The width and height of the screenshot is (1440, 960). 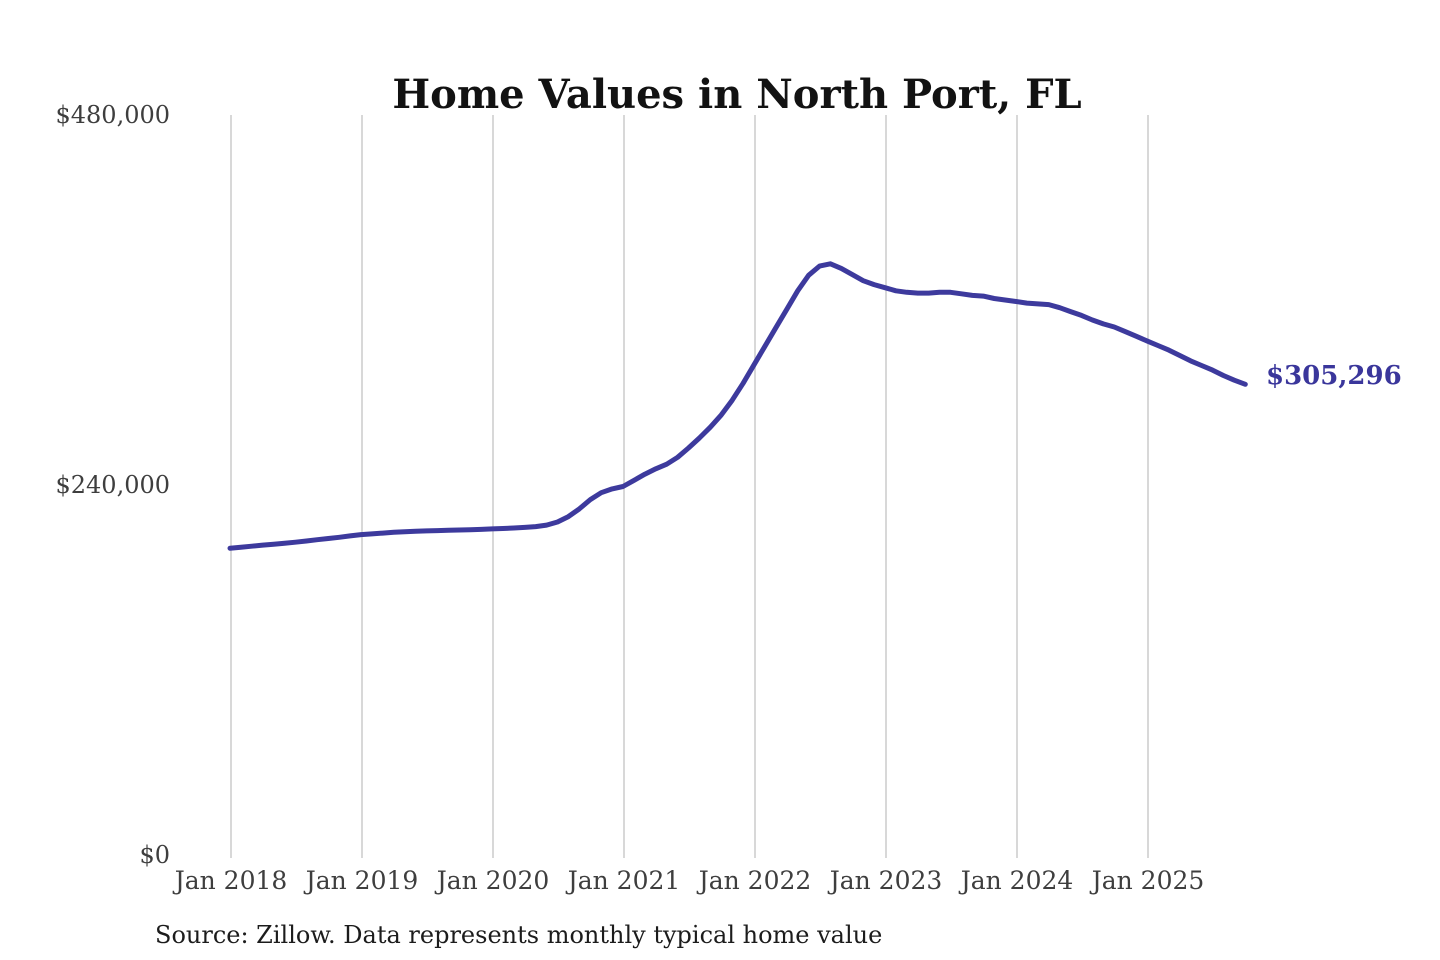 What do you see at coordinates (112, 485) in the screenshot?
I see `y-axis-tick-label: $240,000` at bounding box center [112, 485].